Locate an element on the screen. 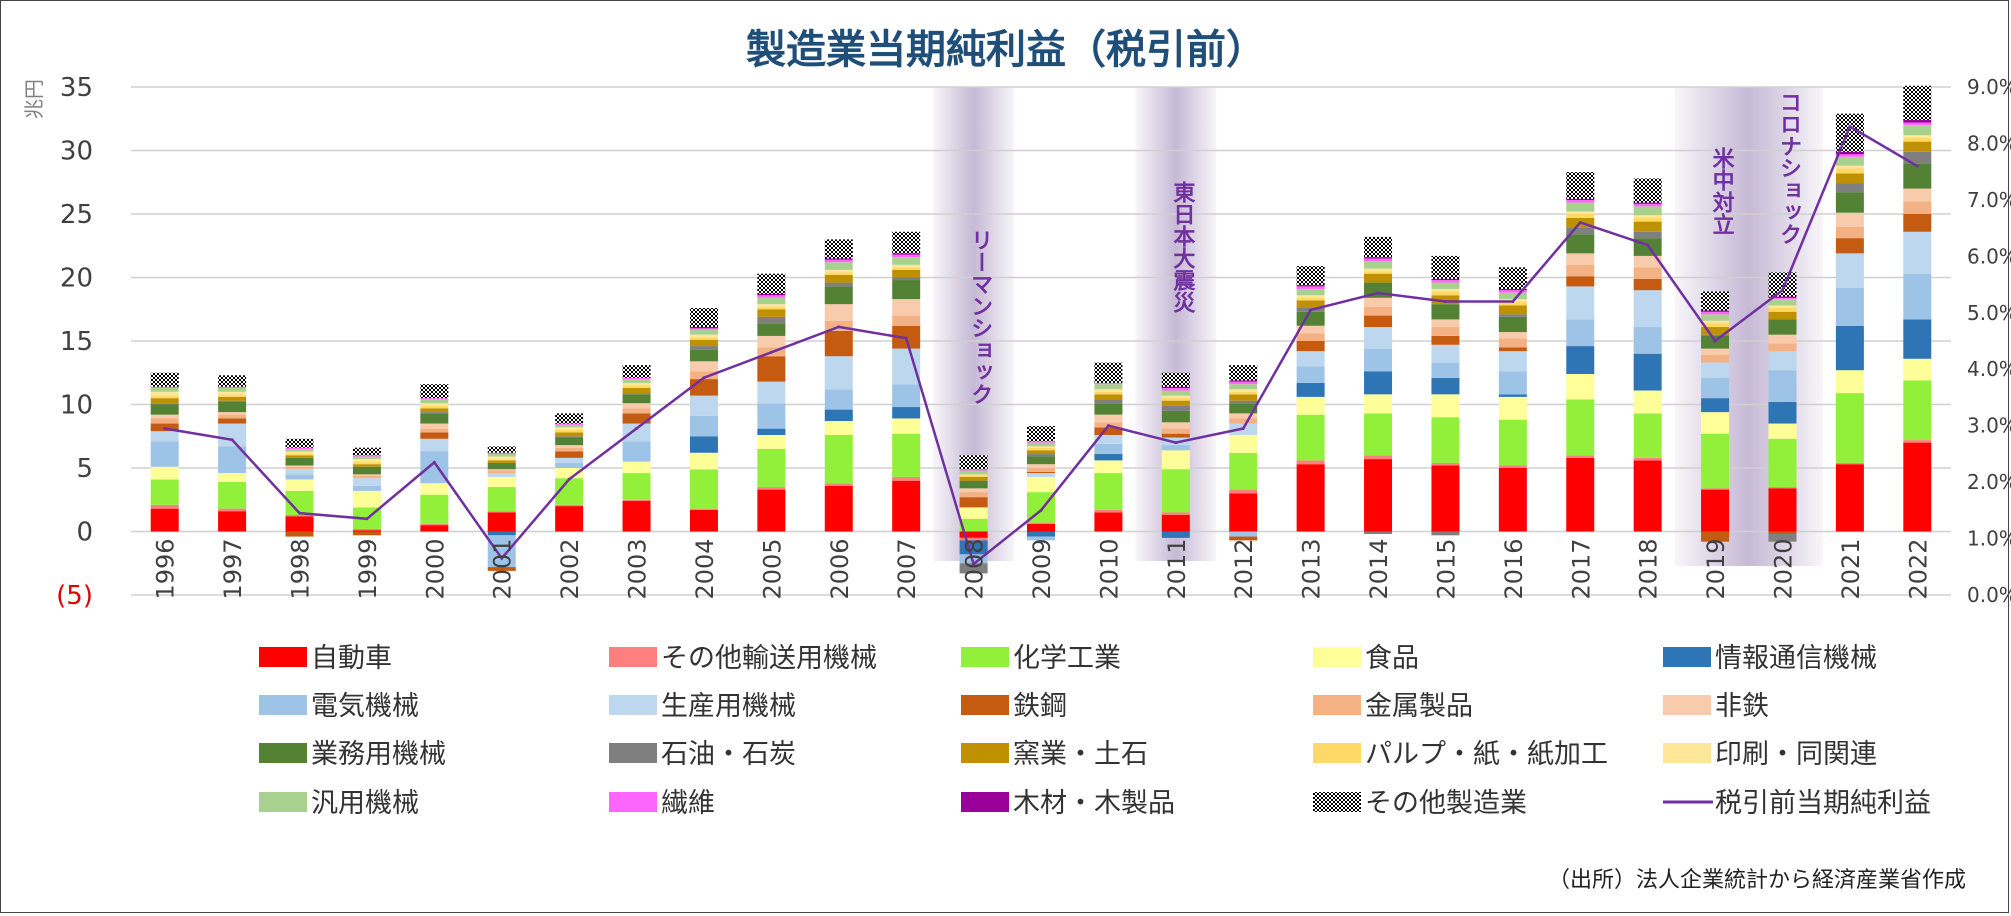 The height and width of the screenshot is (916, 2011). x-tick-label: 2010 is located at coordinates (1109, 568).